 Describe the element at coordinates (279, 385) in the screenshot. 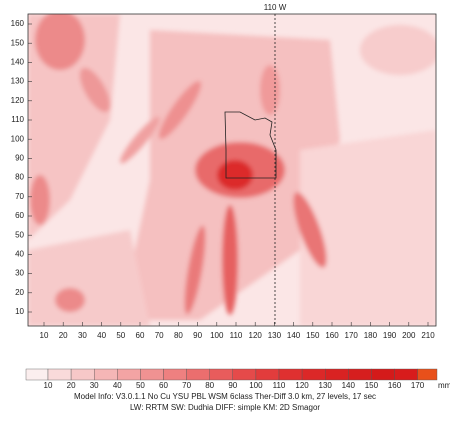

I see `colorbar-label: 110` at that location.